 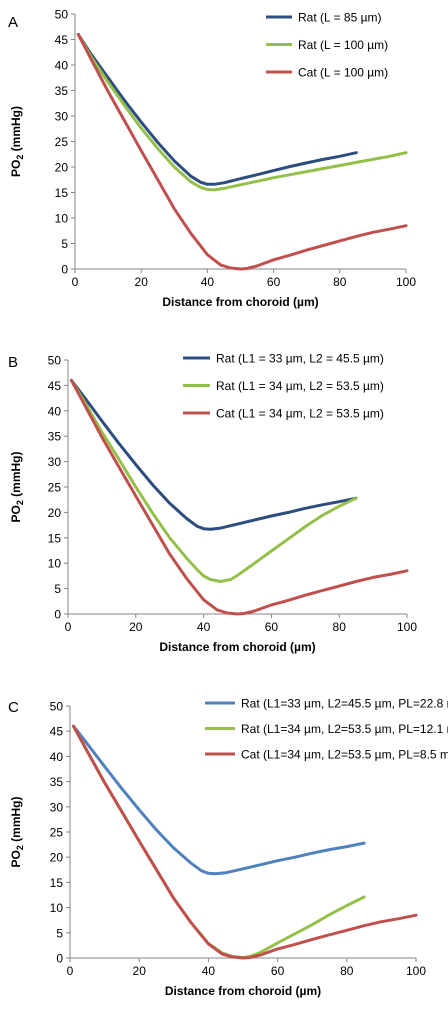 What do you see at coordinates (344, 755) in the screenshot?
I see `legend-label-3: Cat (L1=34 µm, L2=53.5 µm, PL=8.5 mmHg)` at bounding box center [344, 755].